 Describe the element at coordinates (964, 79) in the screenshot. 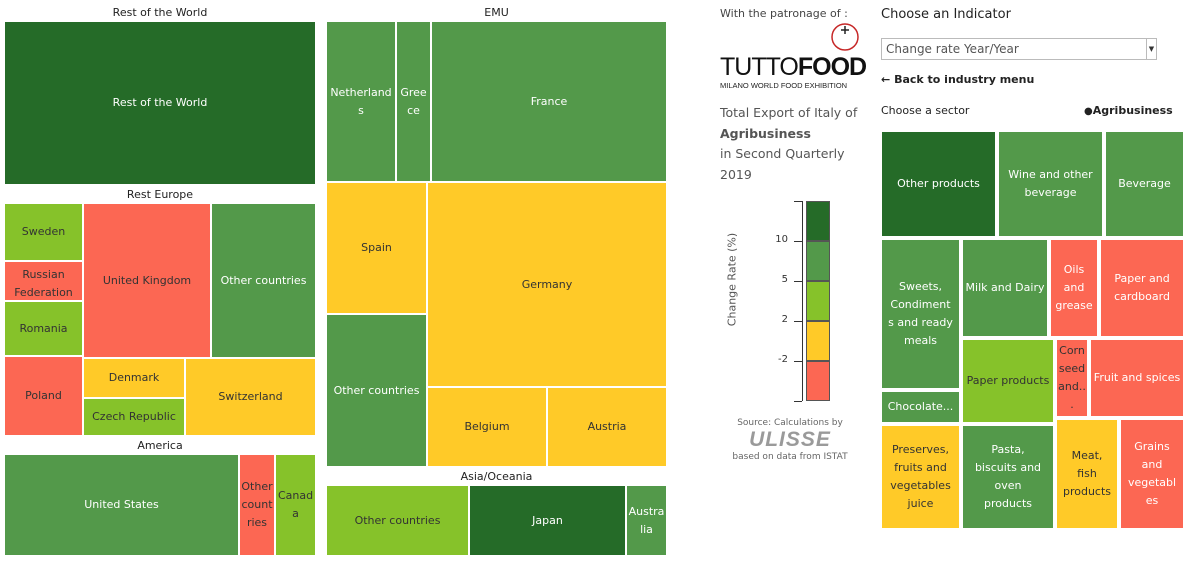

I see `back-link-label: Back to industry menu` at that location.